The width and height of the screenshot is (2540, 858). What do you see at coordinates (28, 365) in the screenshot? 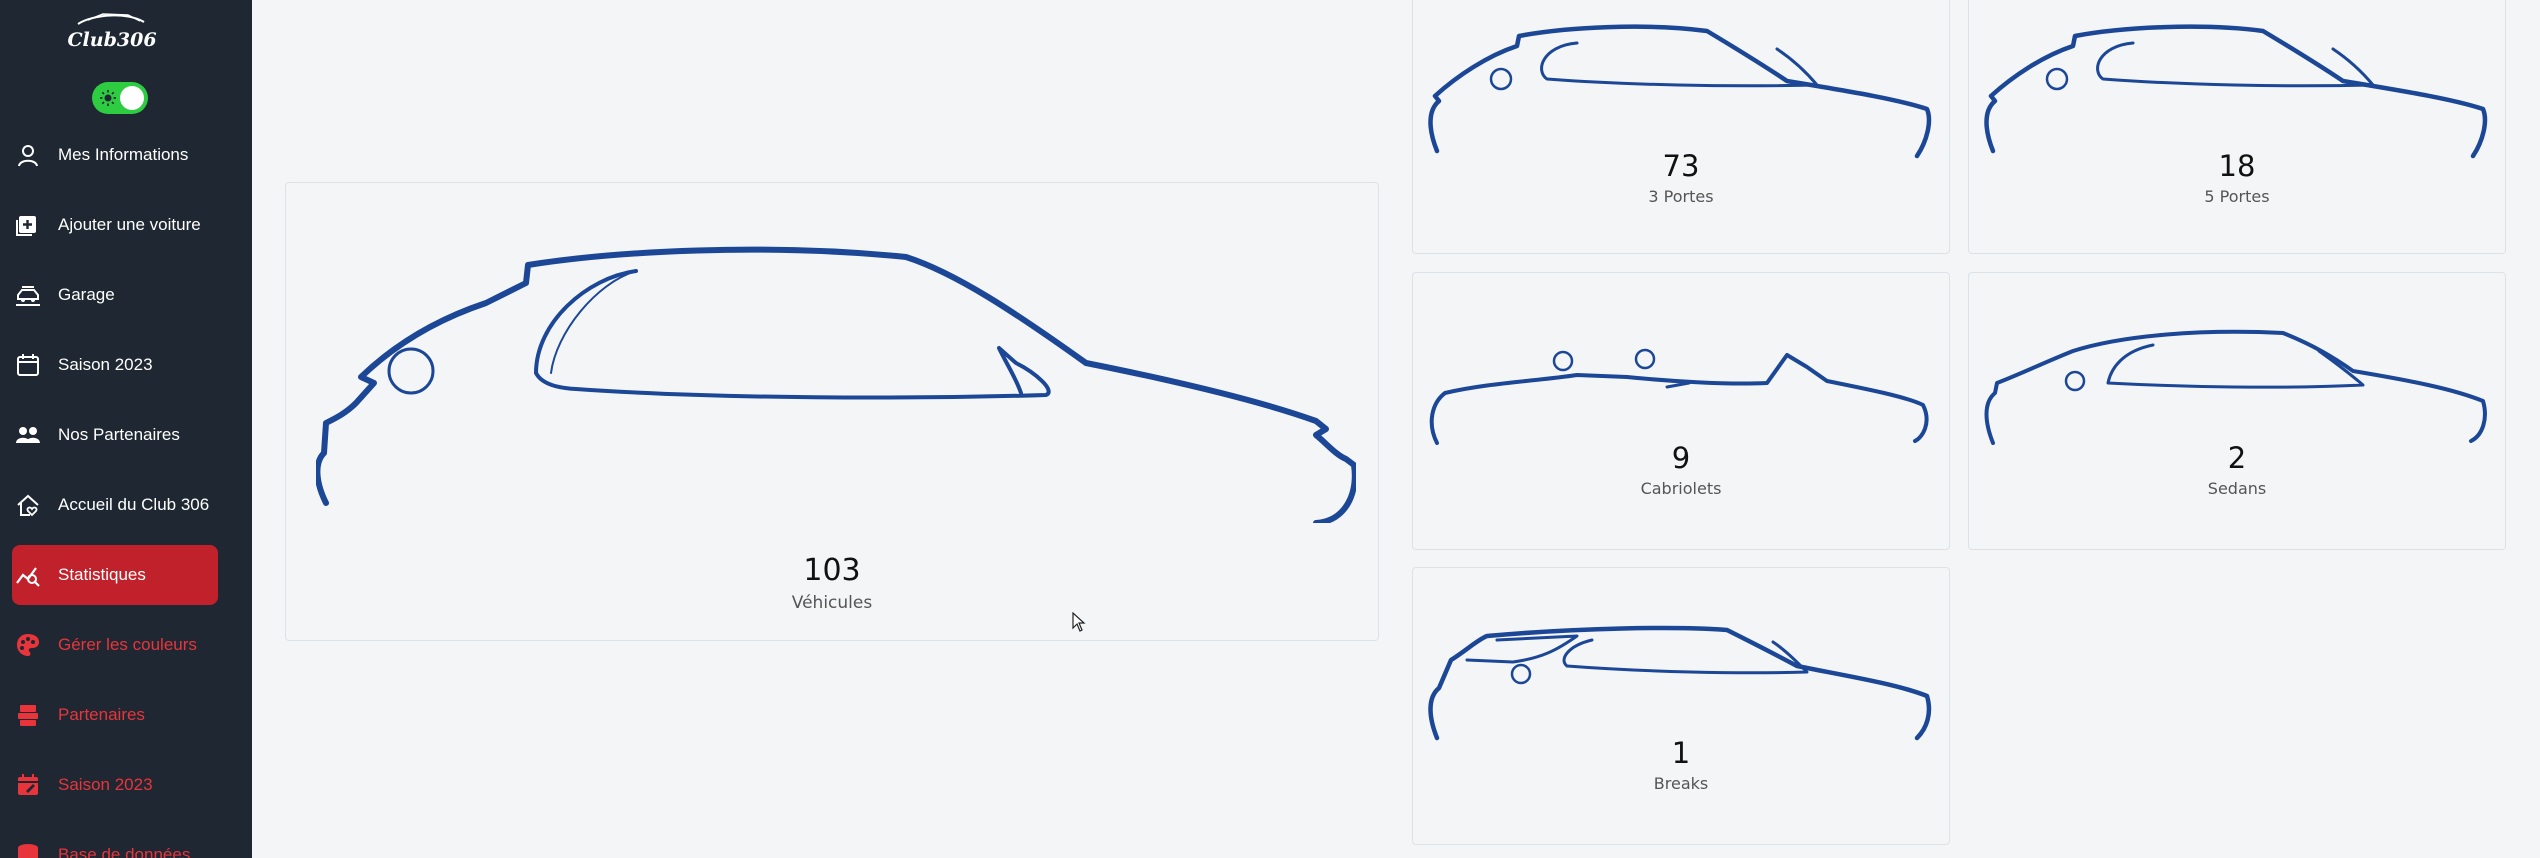
I see `calendar-icon` at bounding box center [28, 365].